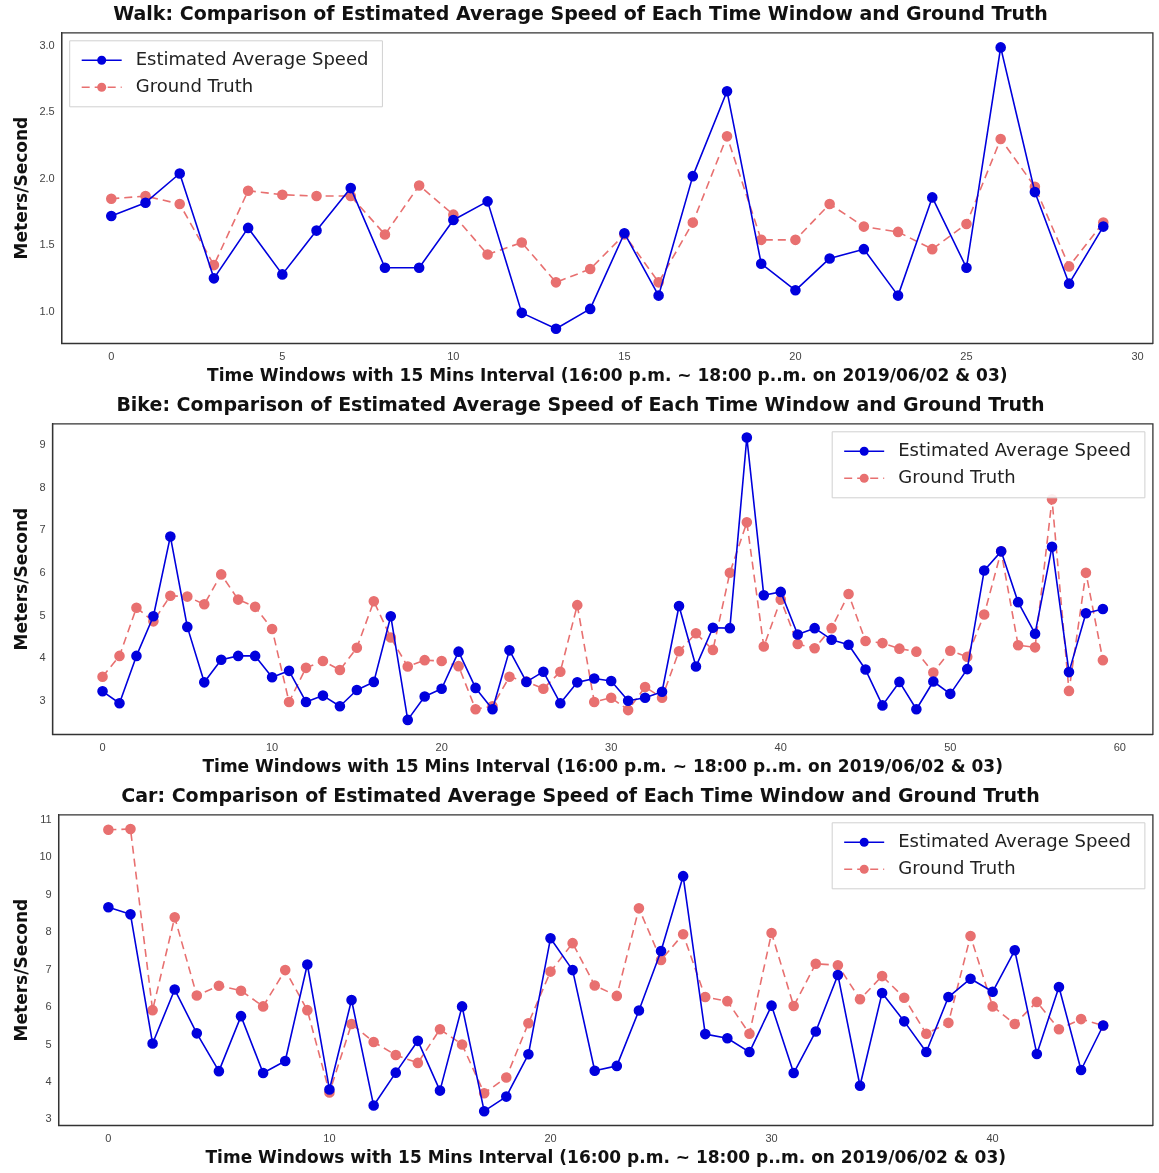 The width and height of the screenshot is (1159, 1173). I want to click on y-tick-label: 1.5, so click(47, 244).